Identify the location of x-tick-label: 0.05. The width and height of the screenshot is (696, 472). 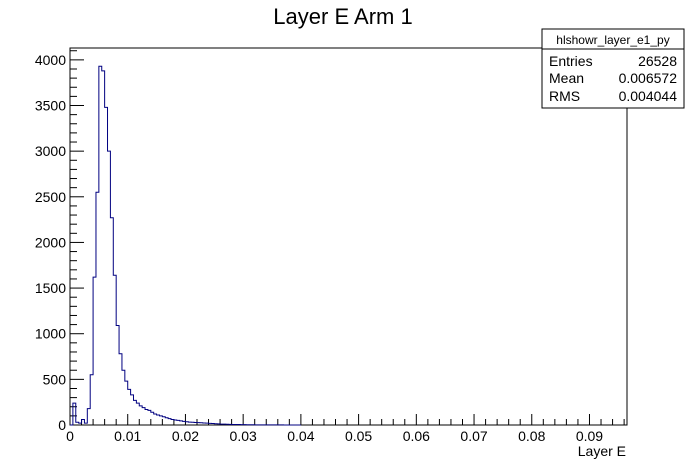
(358, 436).